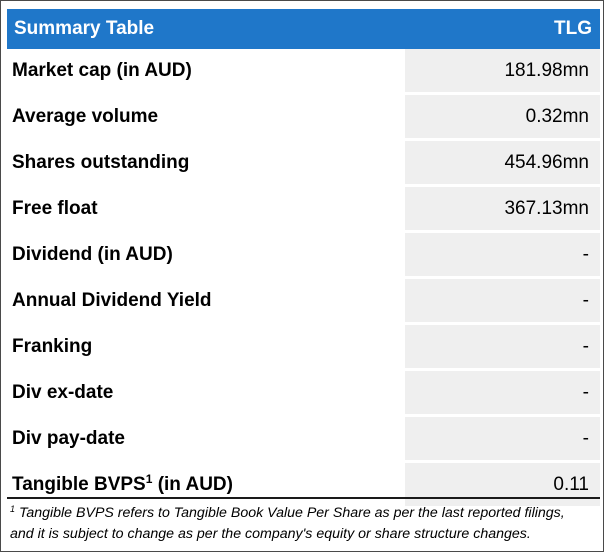 The height and width of the screenshot is (552, 604). What do you see at coordinates (206, 70) in the screenshot?
I see `row-label: Market cap (in AUD)` at bounding box center [206, 70].